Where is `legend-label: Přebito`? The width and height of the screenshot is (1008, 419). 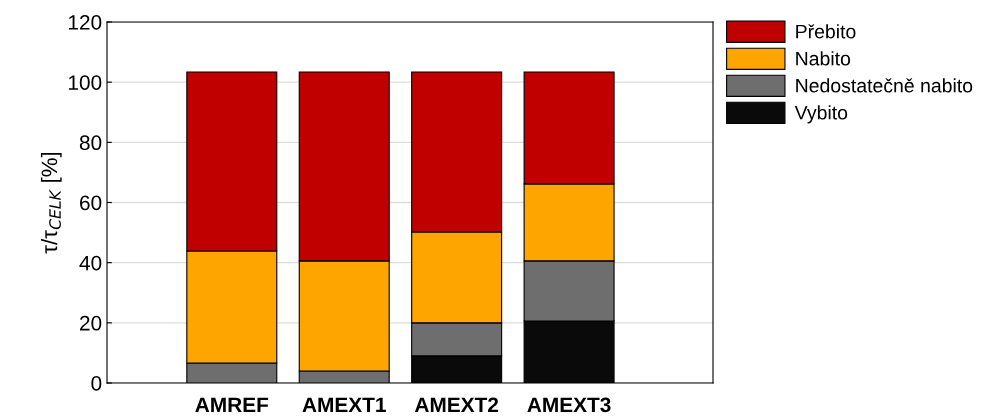
legend-label: Přebito is located at coordinates (826, 31).